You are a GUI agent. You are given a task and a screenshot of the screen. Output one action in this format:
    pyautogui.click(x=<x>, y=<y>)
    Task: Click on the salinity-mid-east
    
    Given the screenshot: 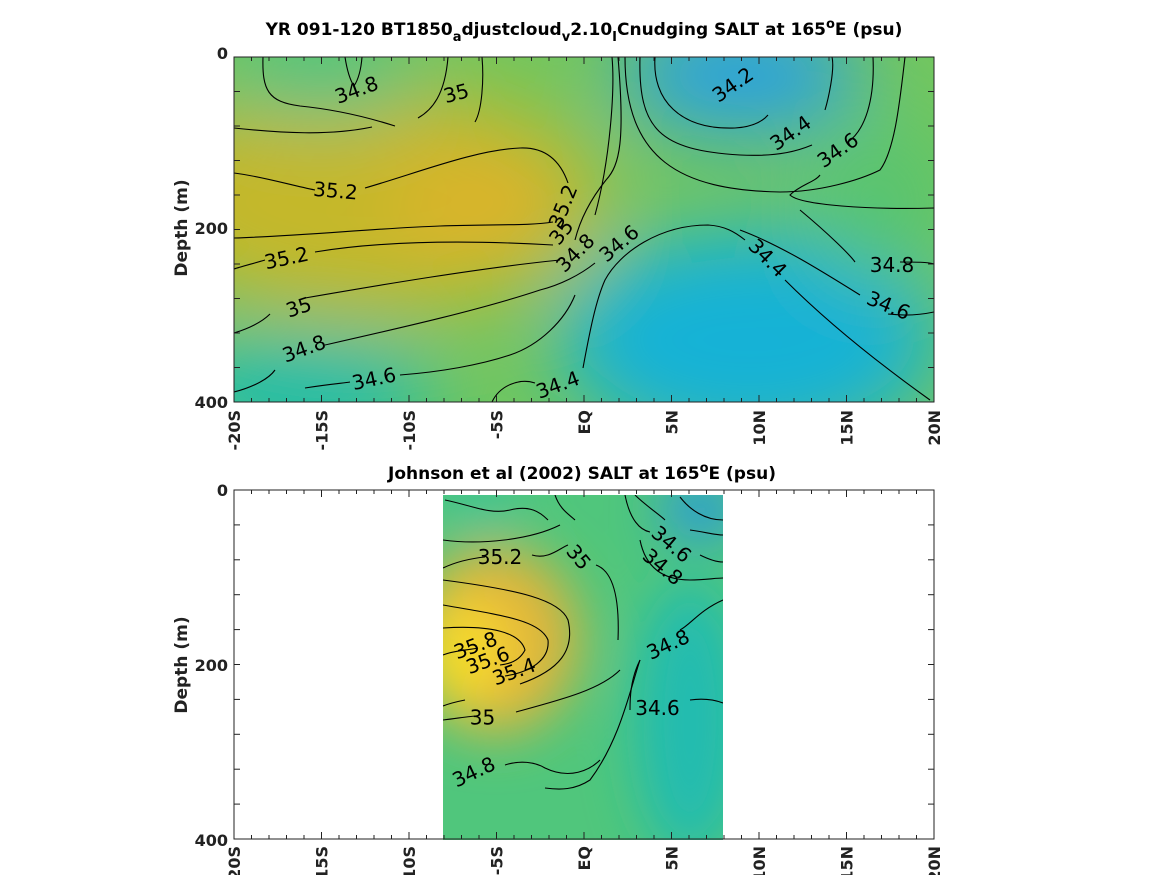 What is the action you would take?
    pyautogui.click(x=872, y=200)
    